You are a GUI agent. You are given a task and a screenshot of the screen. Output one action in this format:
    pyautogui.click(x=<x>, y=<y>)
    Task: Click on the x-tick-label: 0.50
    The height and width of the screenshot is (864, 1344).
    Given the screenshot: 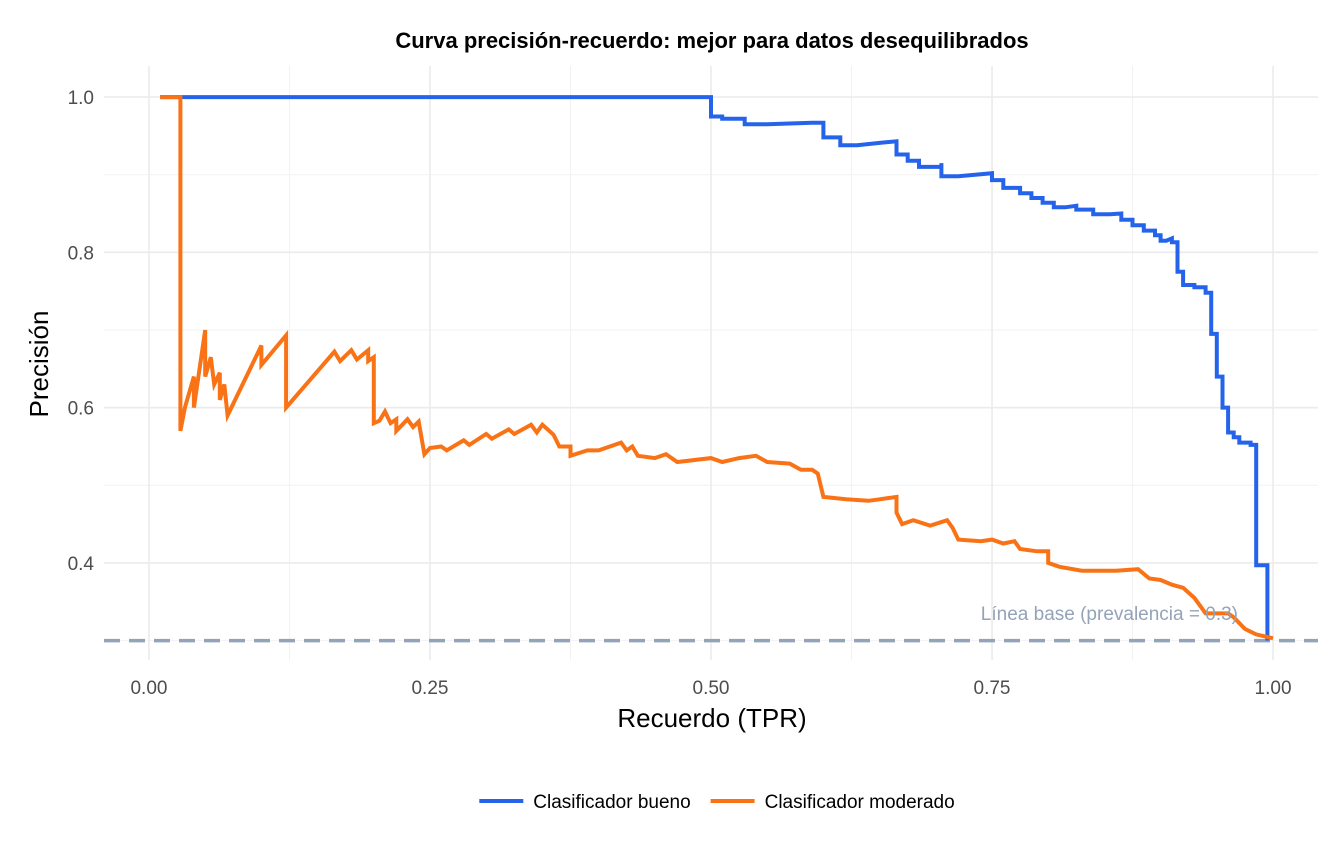 What is the action you would take?
    pyautogui.click(x=711, y=688)
    